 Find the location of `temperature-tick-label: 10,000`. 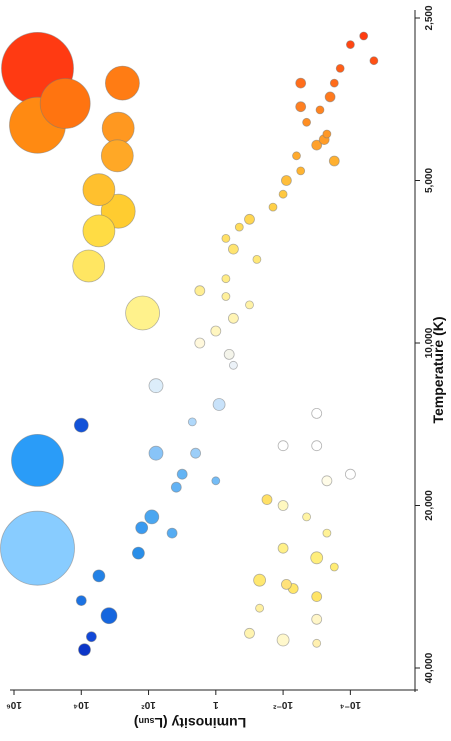

temperature-tick-label: 10,000 is located at coordinates (429, 342).